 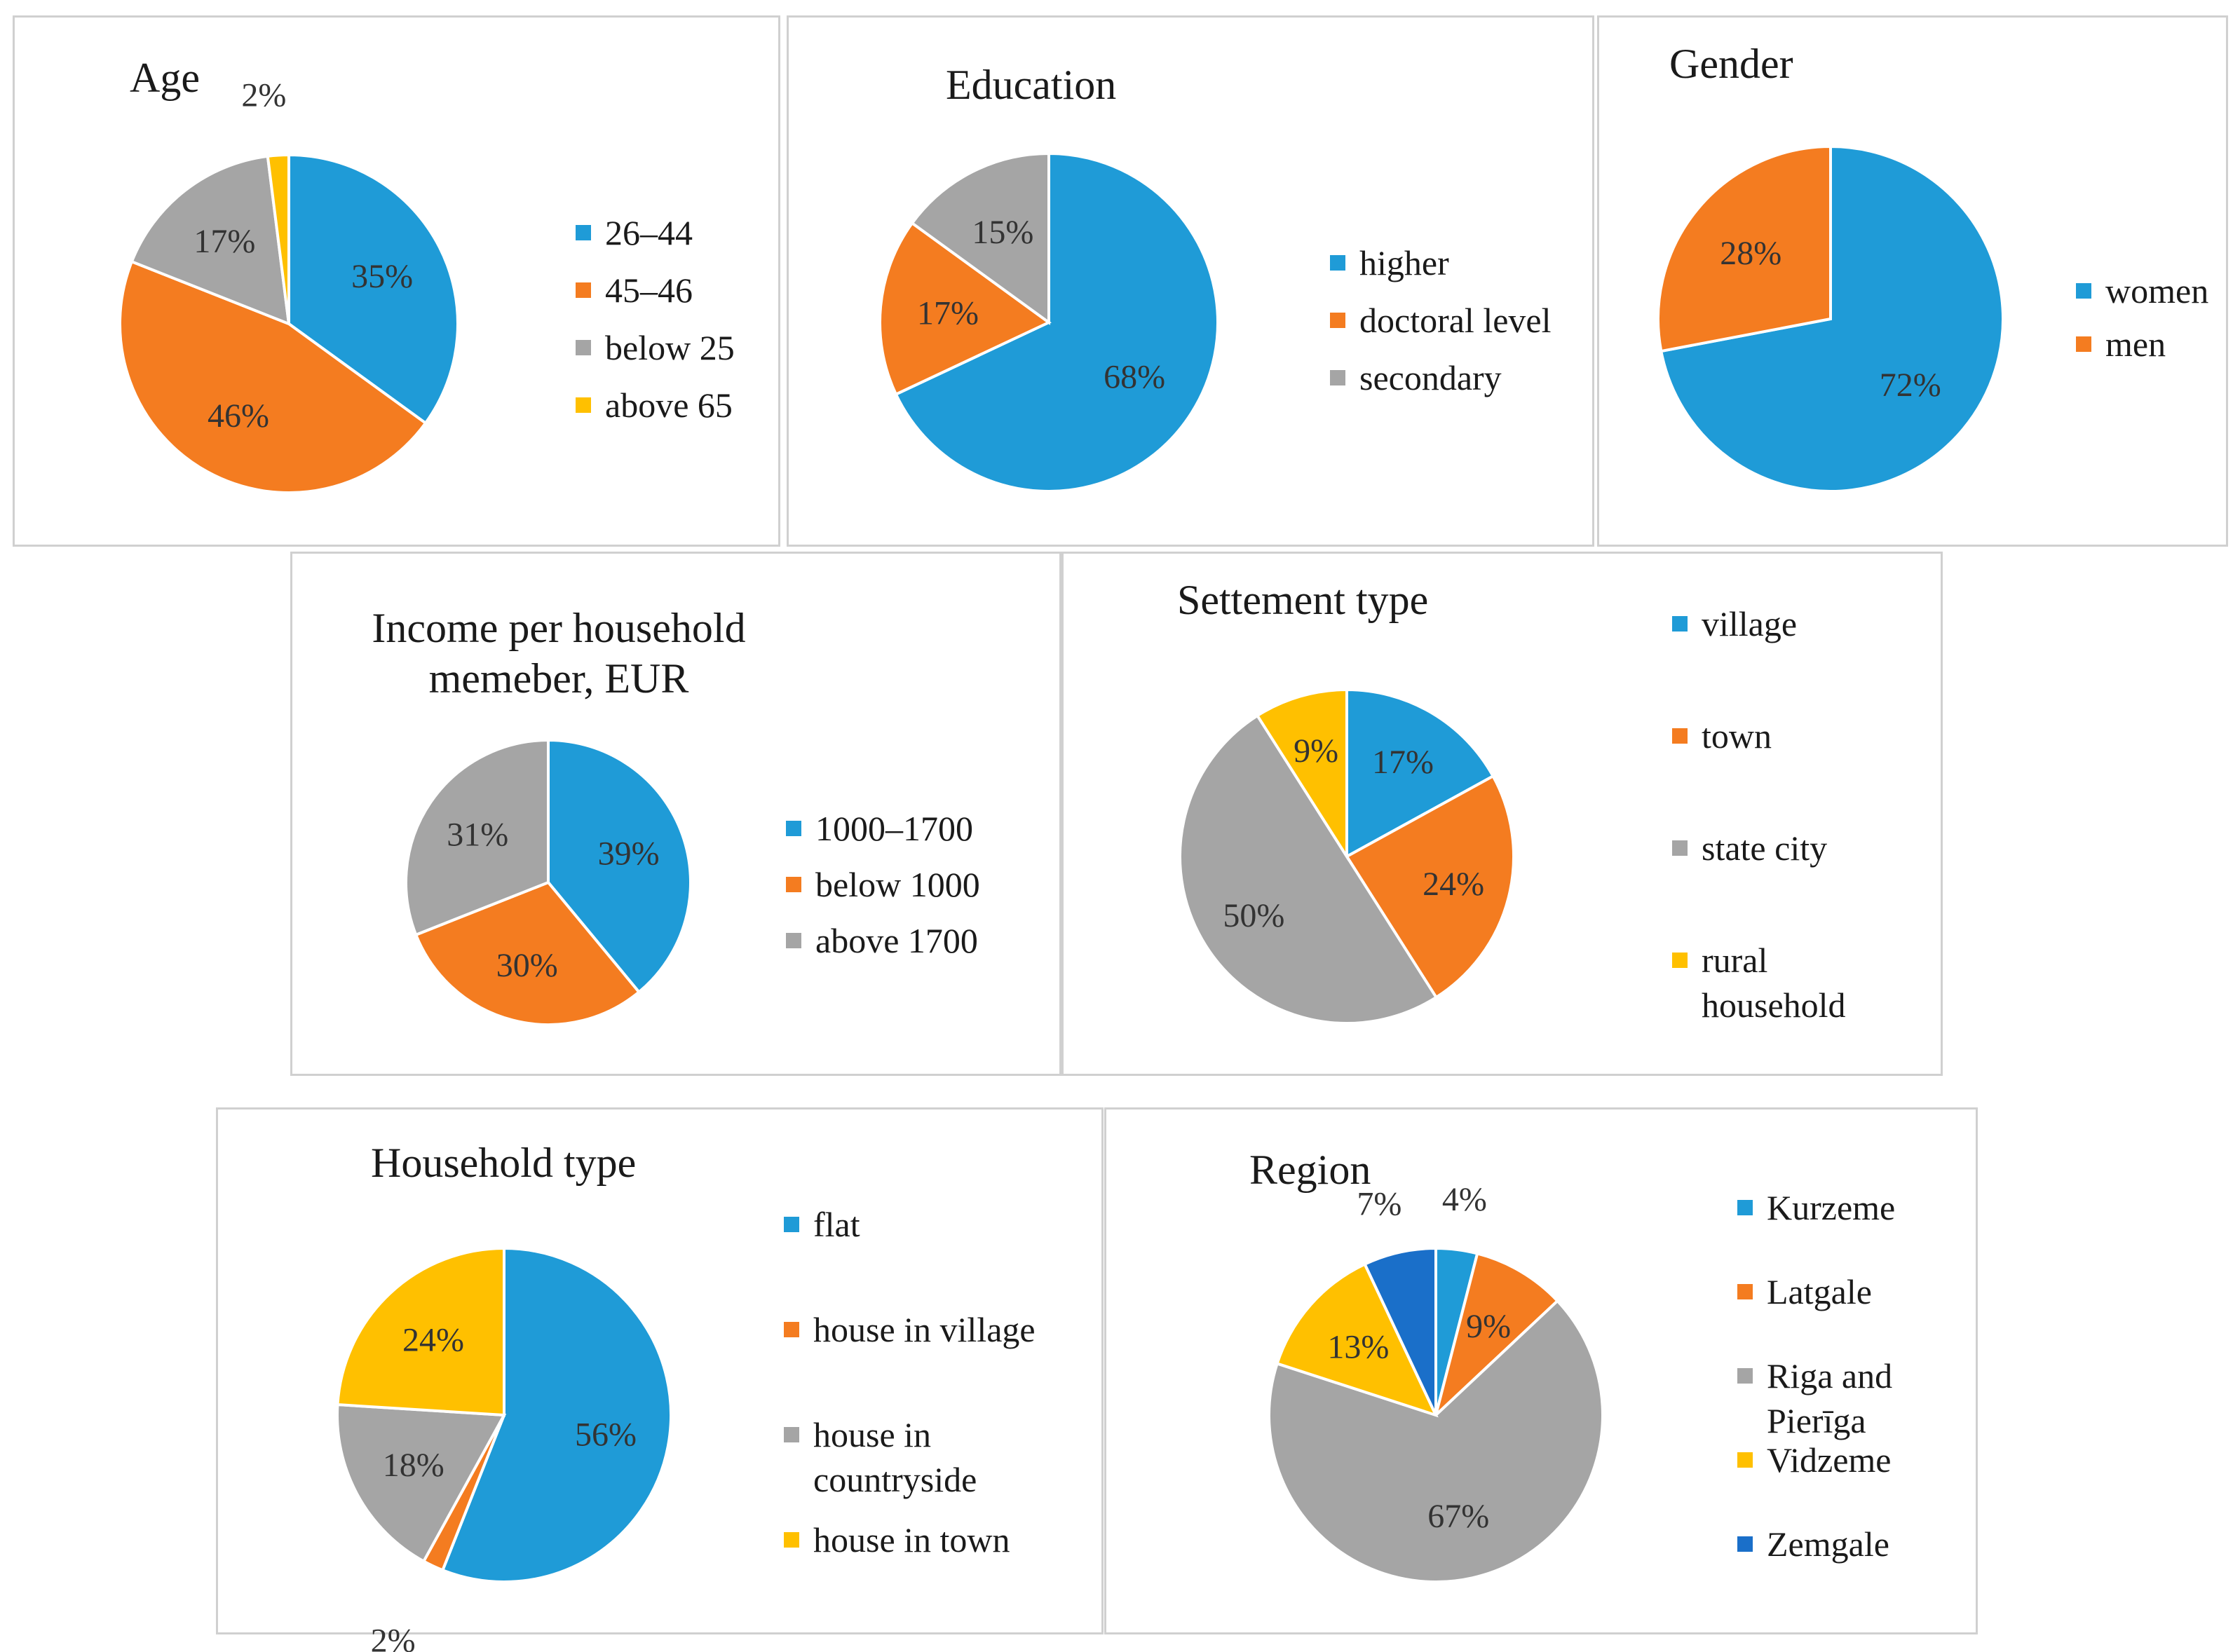 I want to click on chart-title-gender: Gender, so click(x=1731, y=64).